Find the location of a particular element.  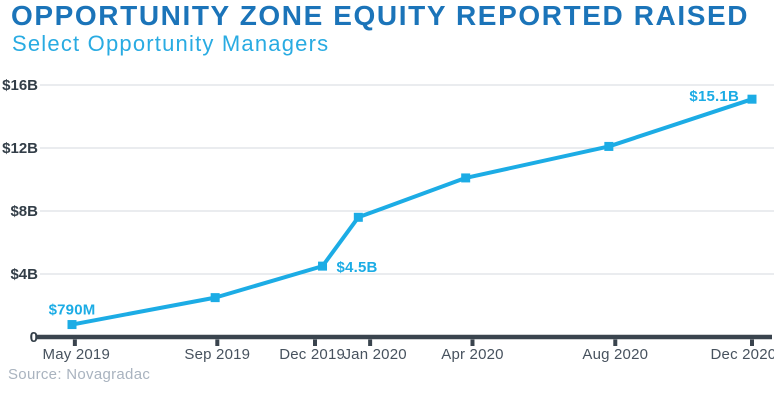

x-axis-tick-label: Aug 2020 is located at coordinates (615, 354).